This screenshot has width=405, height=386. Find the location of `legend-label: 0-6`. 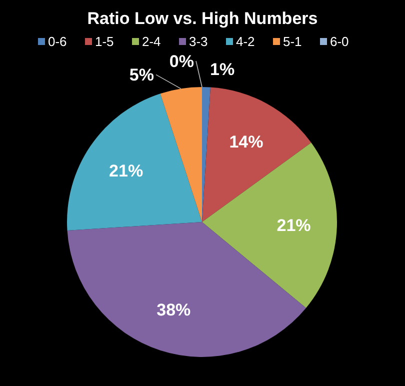

legend-label: 0-6 is located at coordinates (57, 41).